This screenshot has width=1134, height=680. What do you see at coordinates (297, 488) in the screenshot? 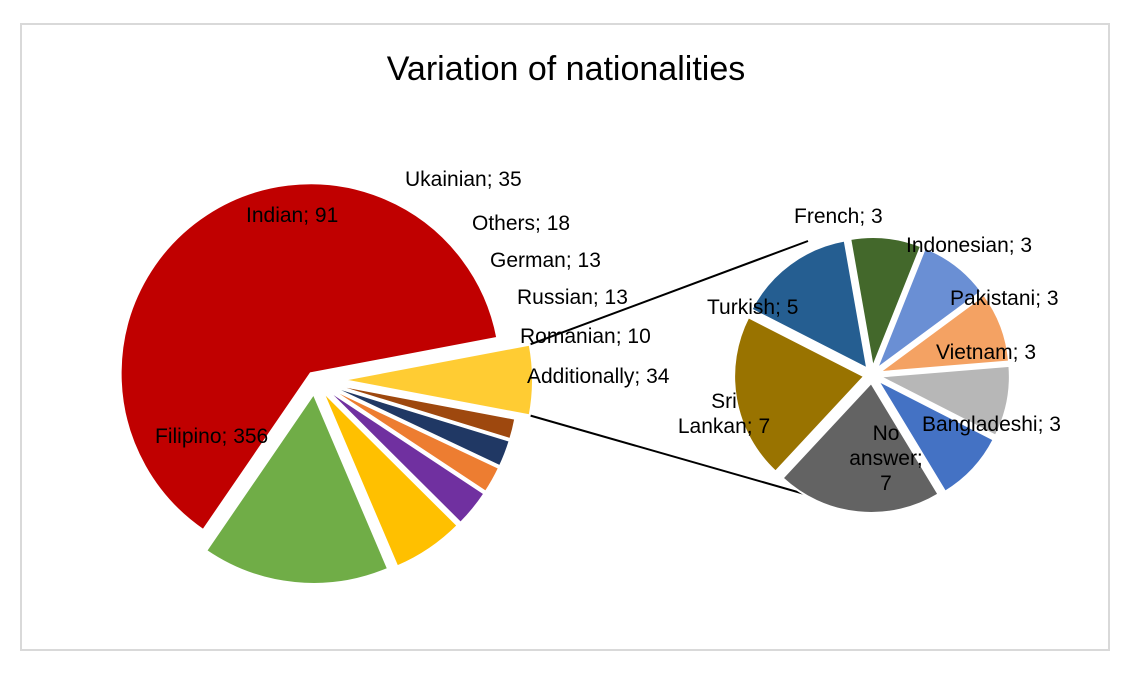
I see `slice-indian` at bounding box center [297, 488].